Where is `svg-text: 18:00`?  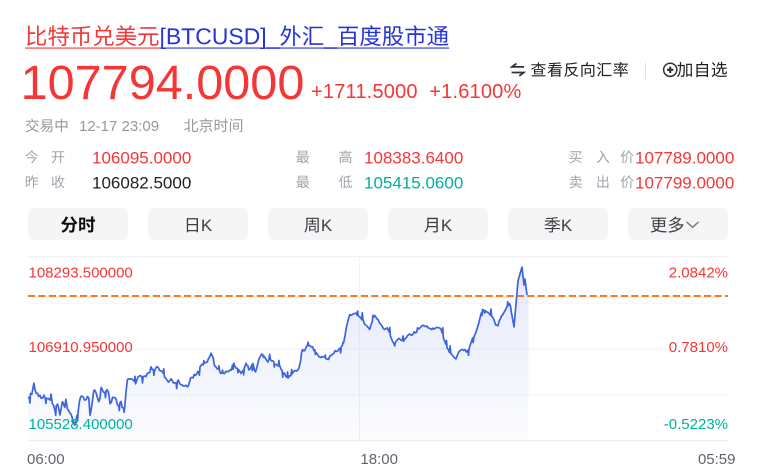
svg-text: 18:00 is located at coordinates (379, 459).